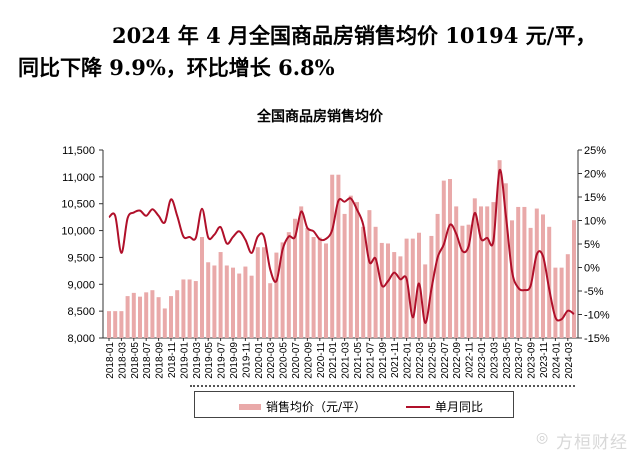 This screenshot has width=640, height=457. What do you see at coordinates (395, 360) in the screenshot?
I see `x-tick-label: 2021-11` at bounding box center [395, 360].